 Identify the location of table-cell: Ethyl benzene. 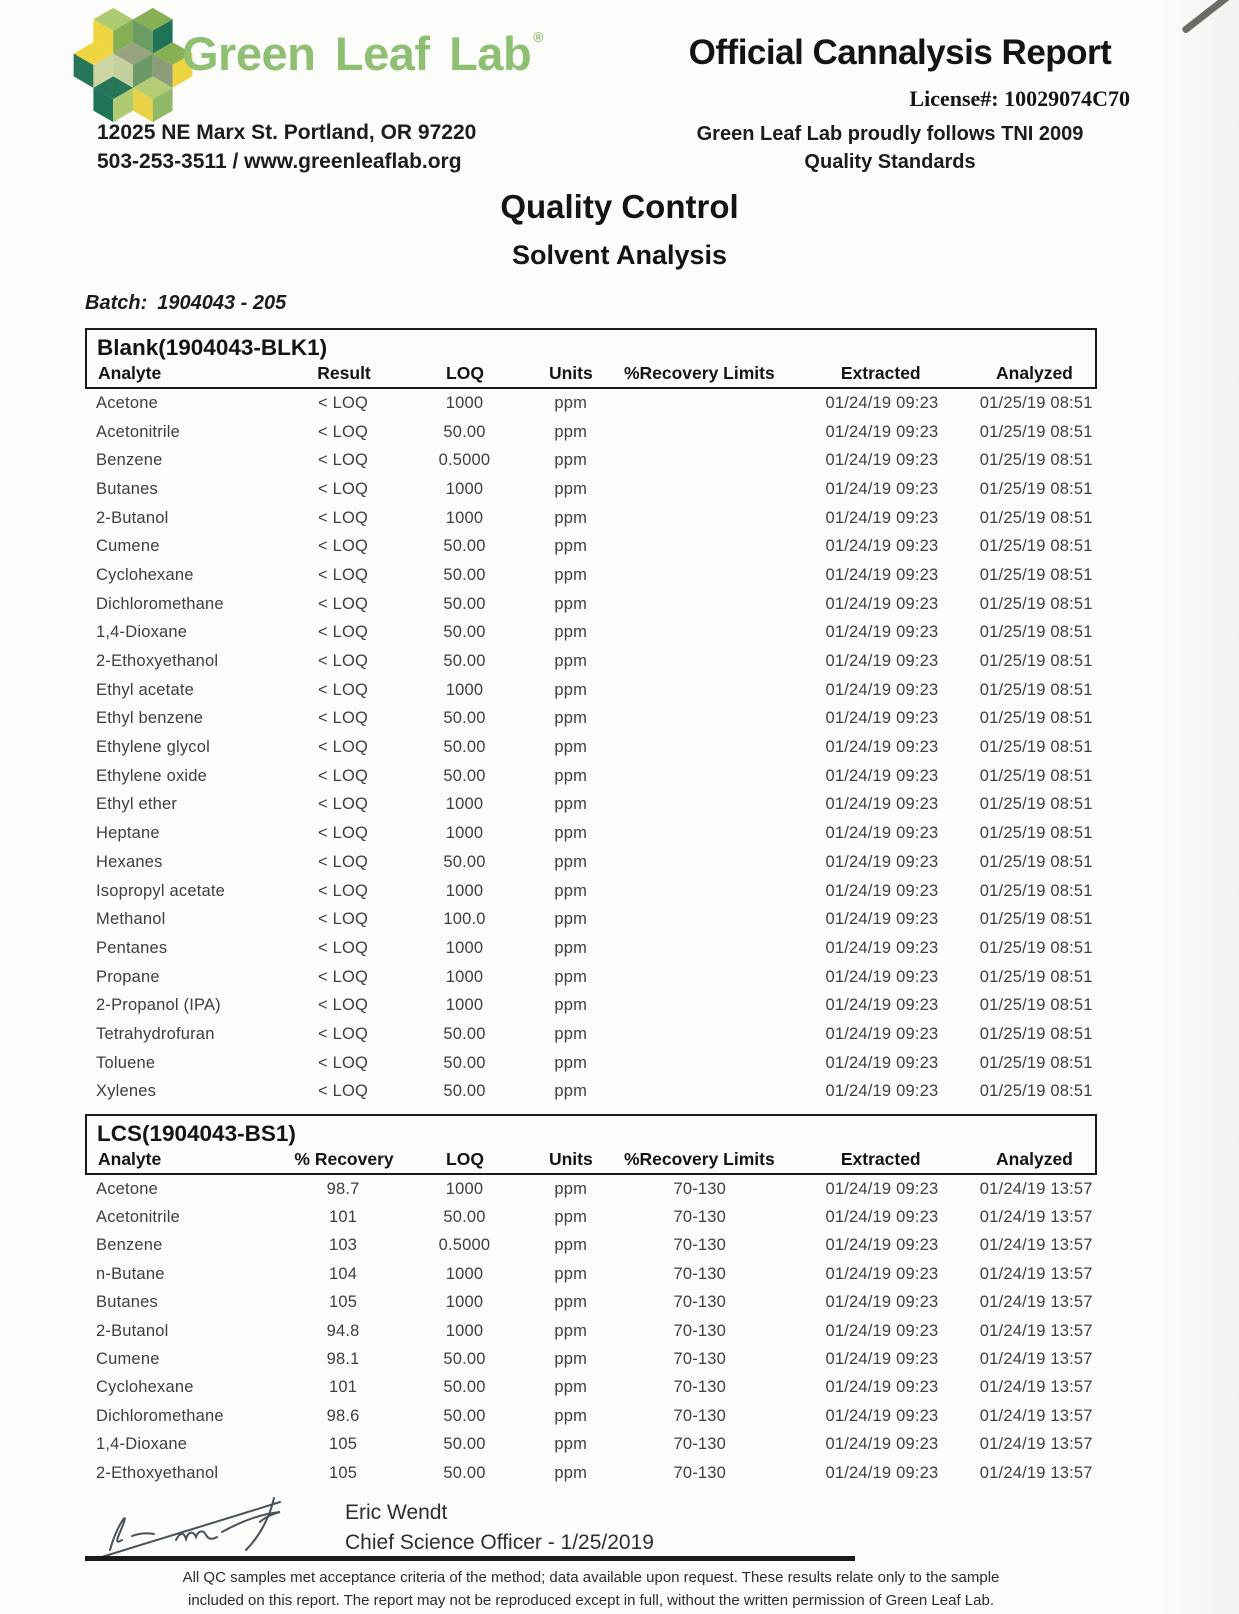
(150, 718).